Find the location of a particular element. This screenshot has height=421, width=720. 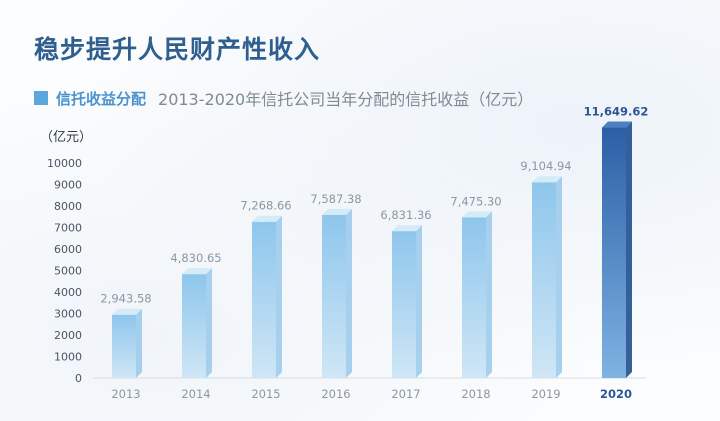

x-tick-label-2018: 2018 is located at coordinates (475, 394).